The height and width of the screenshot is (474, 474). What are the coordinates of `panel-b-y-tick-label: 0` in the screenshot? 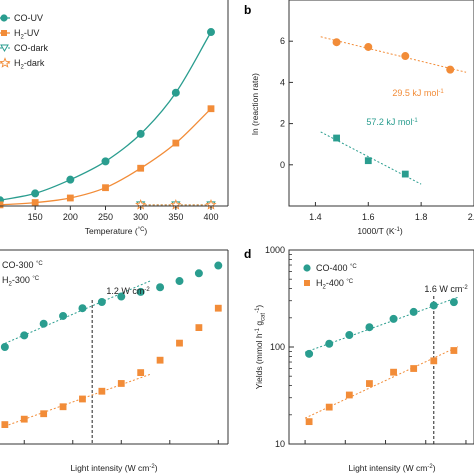 It's located at (282, 165).